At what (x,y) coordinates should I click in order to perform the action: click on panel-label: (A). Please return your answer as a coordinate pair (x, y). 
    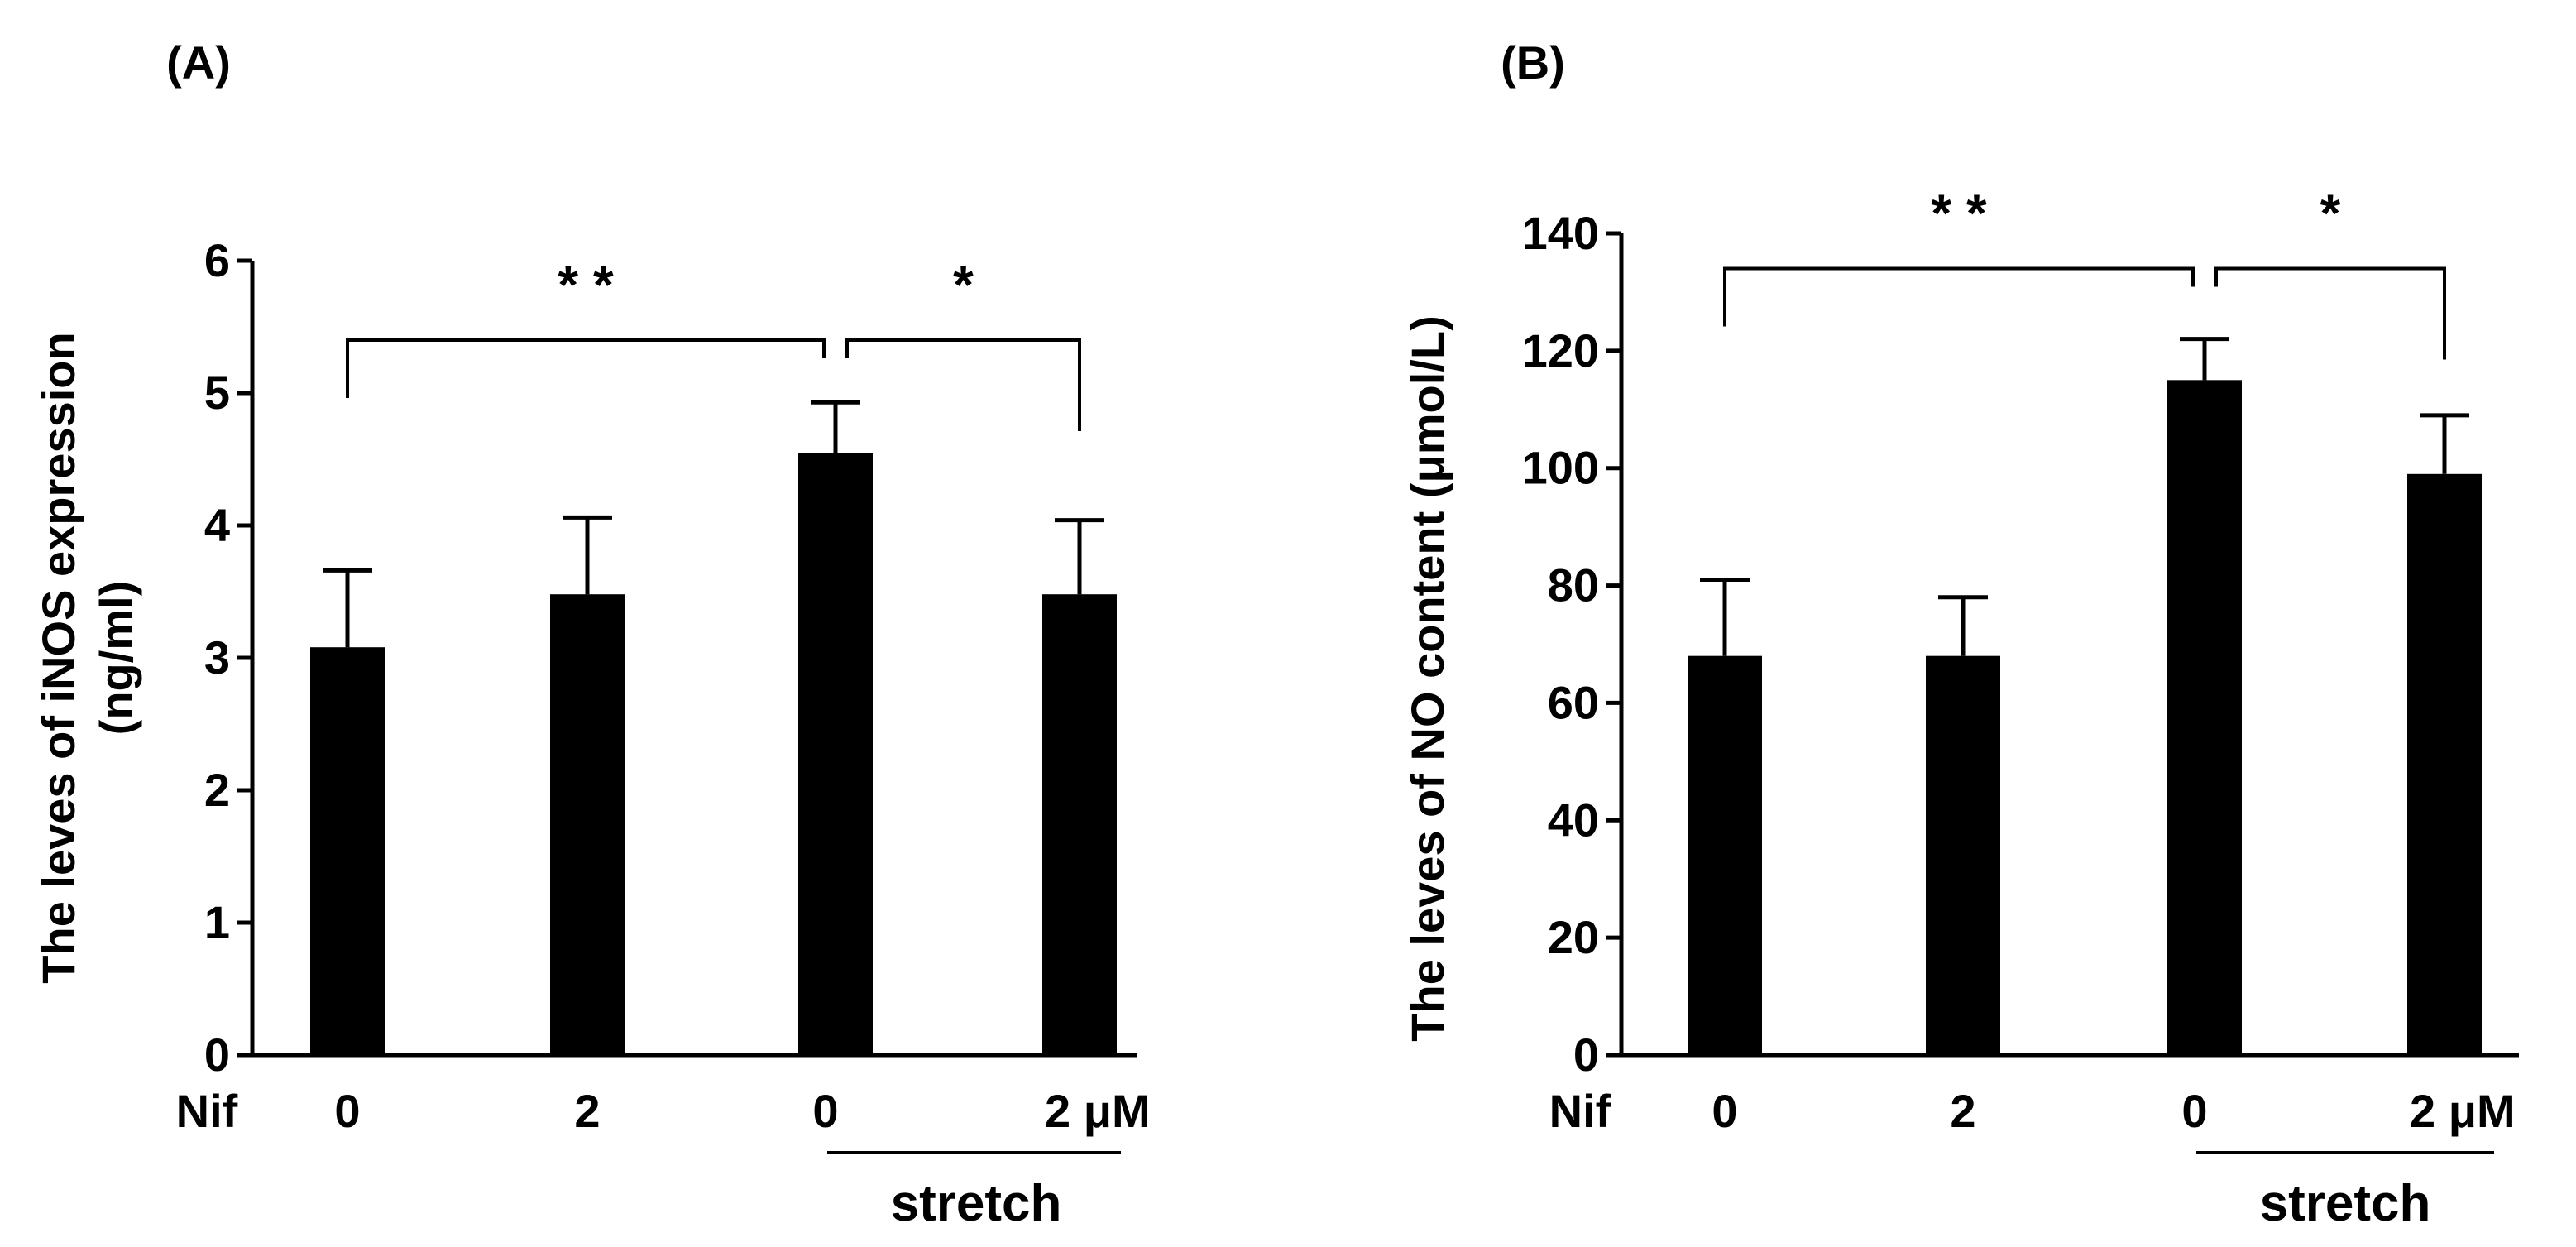
    Looking at the image, I should click on (198, 62).